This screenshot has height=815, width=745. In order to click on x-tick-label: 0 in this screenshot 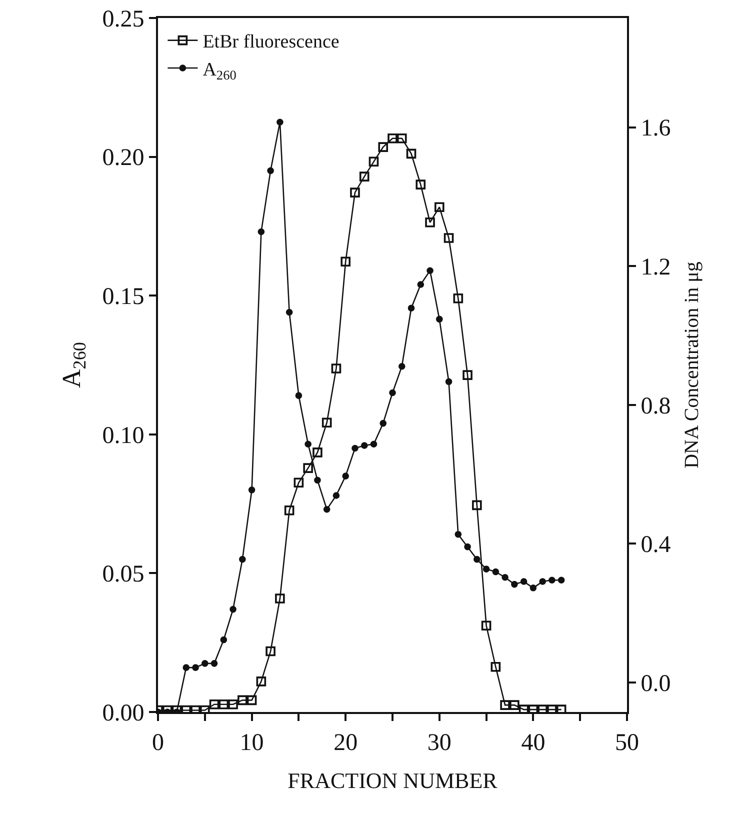, I will do `click(158, 743)`.